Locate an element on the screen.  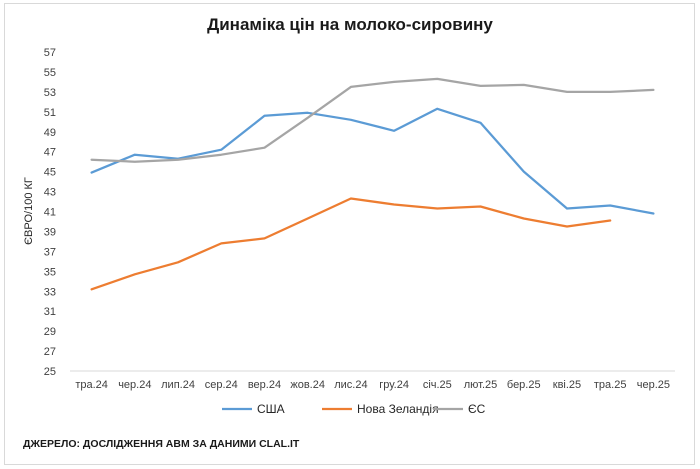
y-tick-label: 27 is located at coordinates (50, 352).